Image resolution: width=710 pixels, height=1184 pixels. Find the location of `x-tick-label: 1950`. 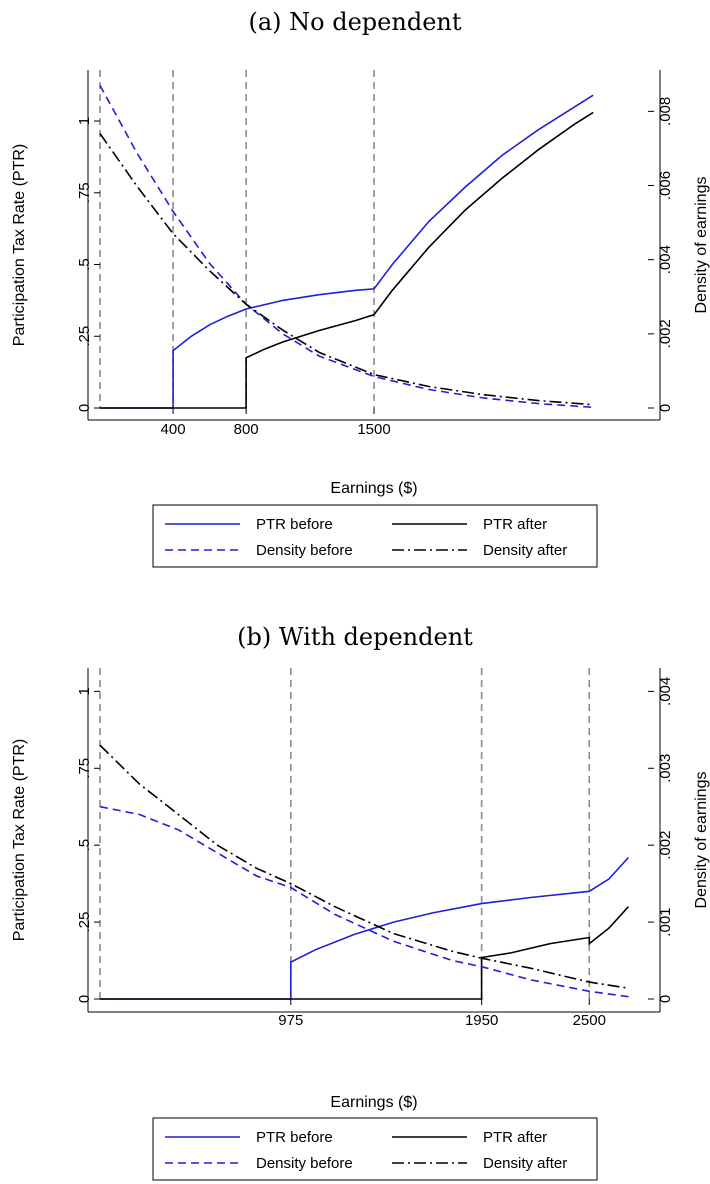

x-tick-label: 1950 is located at coordinates (481, 1020).